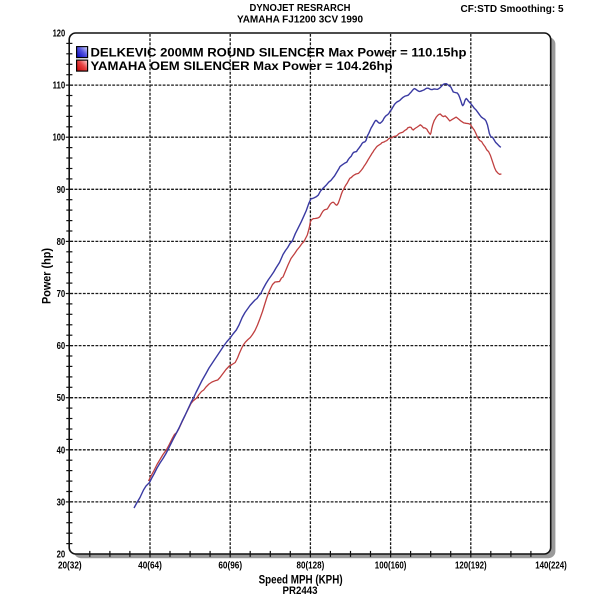 The image size is (600, 600). Describe the element at coordinates (61, 190) in the screenshot. I see `svg-text: 90` at that location.